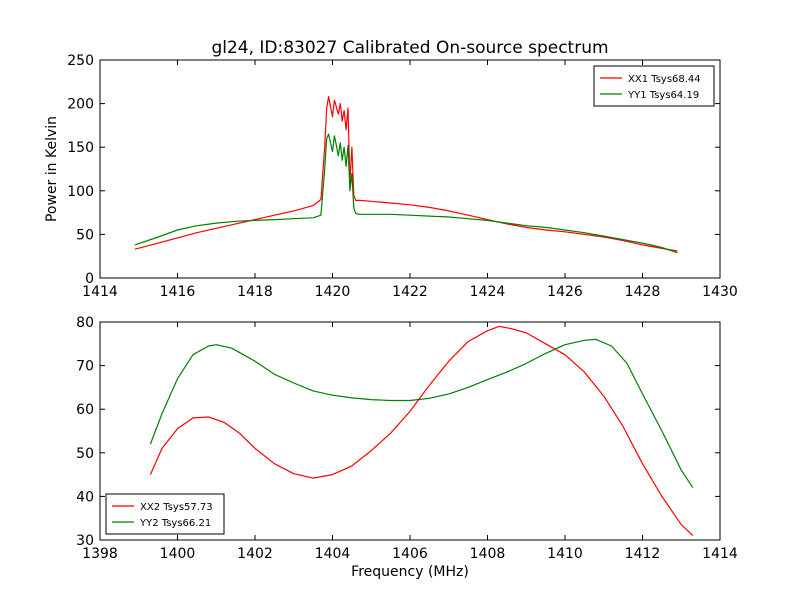 This screenshot has width=800, height=605. What do you see at coordinates (410, 554) in the screenshot?
I see `x-tick-label: 1406` at bounding box center [410, 554].